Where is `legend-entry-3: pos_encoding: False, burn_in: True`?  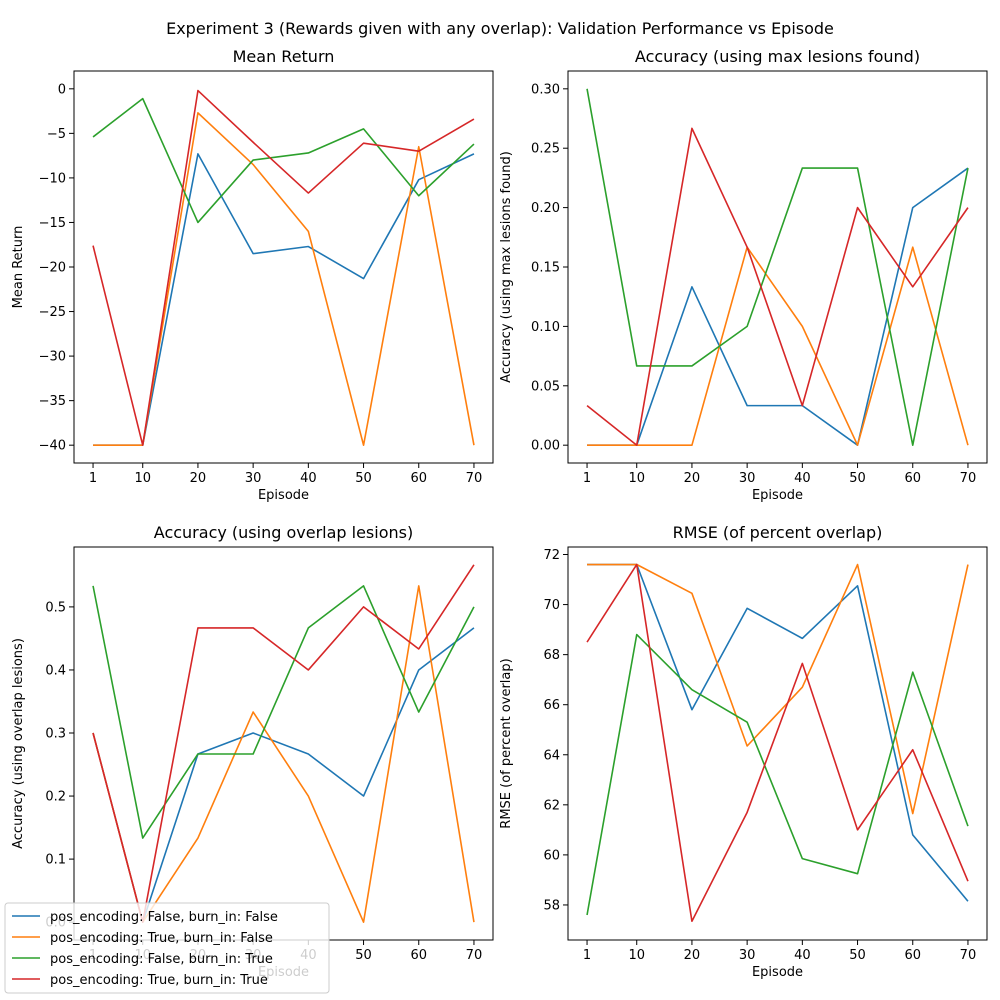 legend-entry-3: pos_encoding: False, burn_in: True is located at coordinates (161, 959).